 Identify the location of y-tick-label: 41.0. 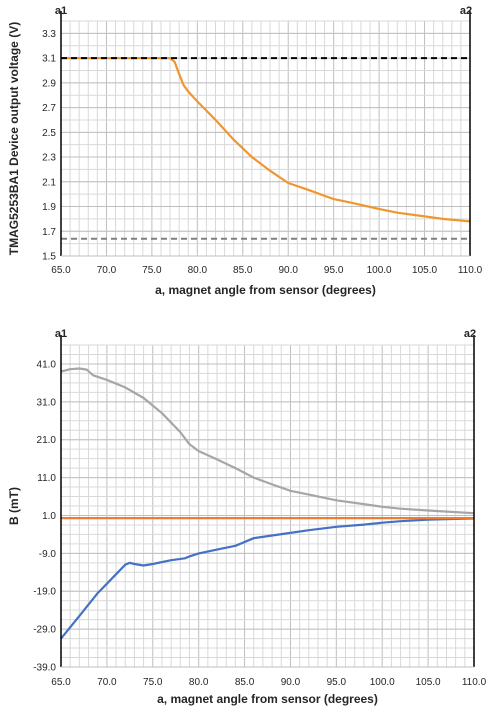
(47, 364).